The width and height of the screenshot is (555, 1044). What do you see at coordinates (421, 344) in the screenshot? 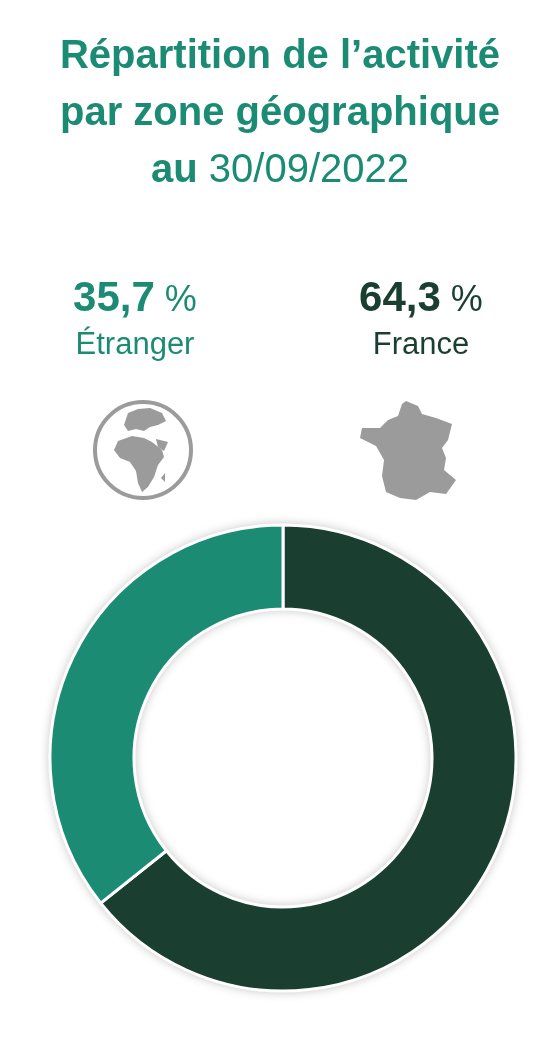
I see `slice-label: France` at bounding box center [421, 344].